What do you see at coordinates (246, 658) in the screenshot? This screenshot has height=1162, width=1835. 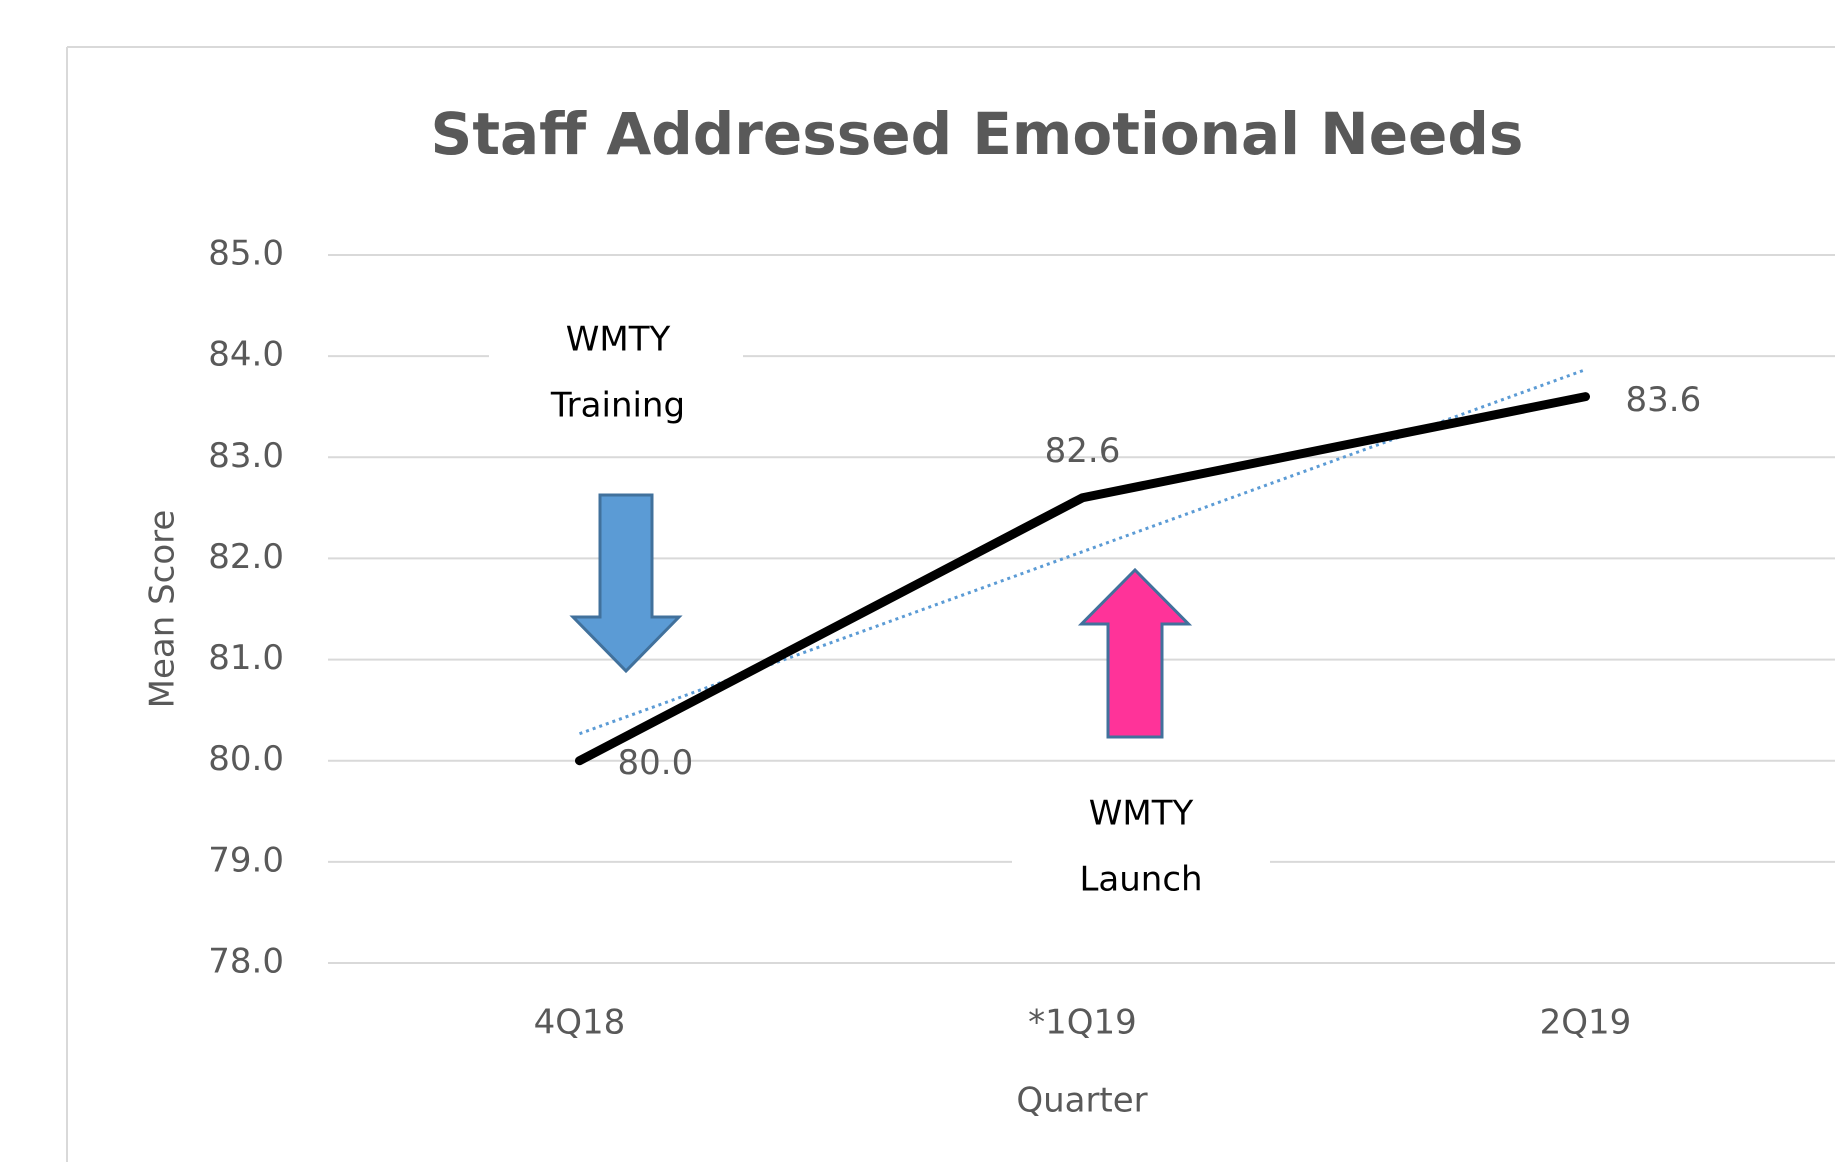 I see `y-tick-label: 81.0` at bounding box center [246, 658].